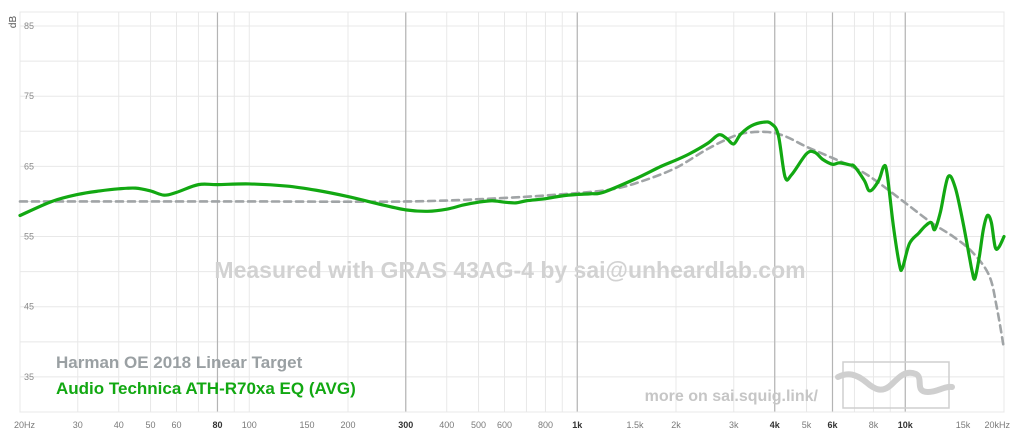 This screenshot has width=1022, height=442. What do you see at coordinates (545, 425) in the screenshot?
I see `x-tick-label: 800` at bounding box center [545, 425].